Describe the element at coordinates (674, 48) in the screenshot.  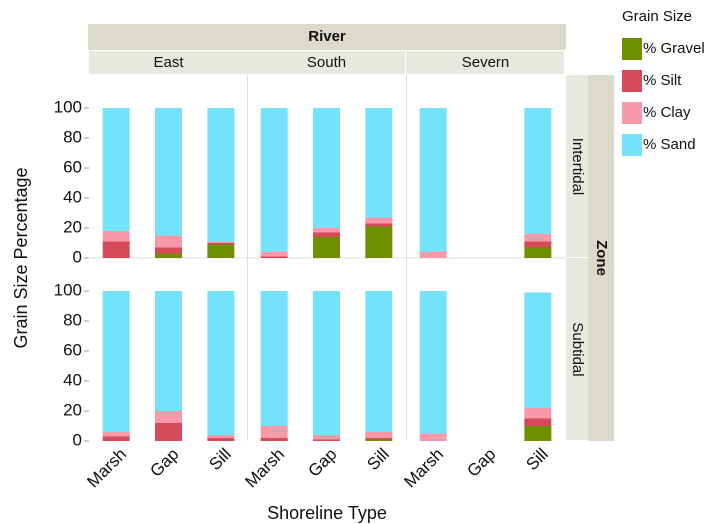
I see `legend-label: % Gravel` at that location.